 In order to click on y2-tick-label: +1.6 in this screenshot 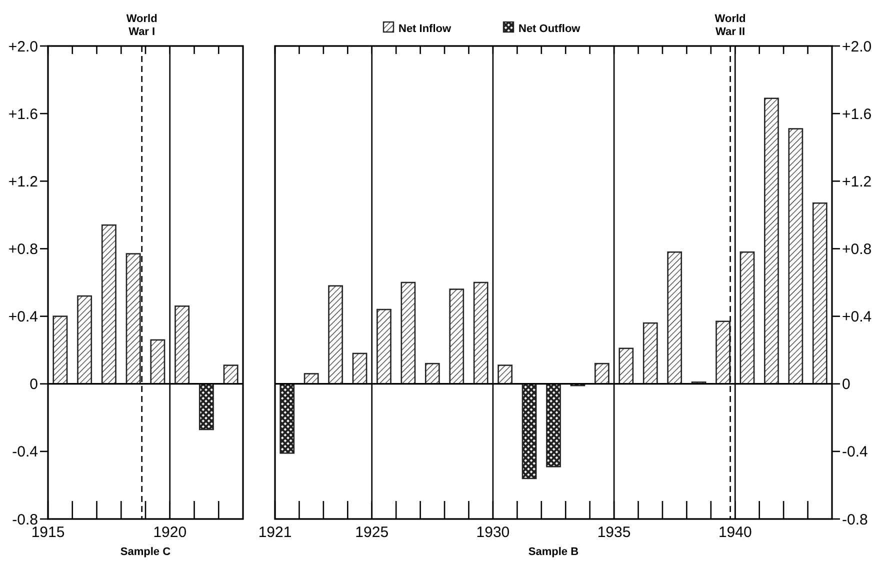, I will do `click(857, 114)`.